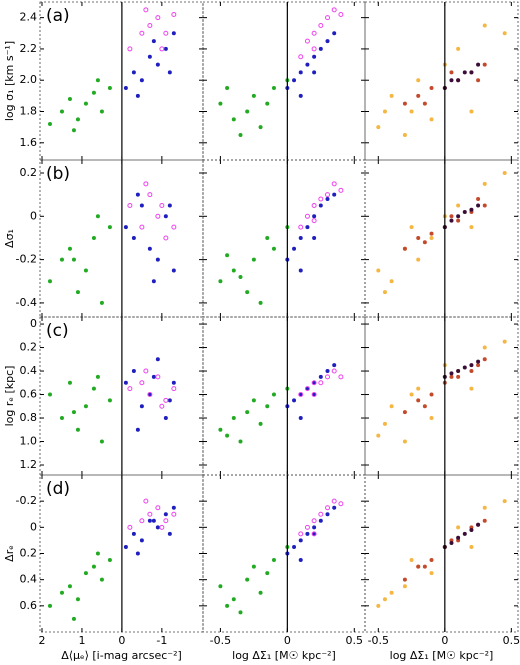  What do you see at coordinates (444, 640) in the screenshot?
I see `x-tick-label: 0` at bounding box center [444, 640].